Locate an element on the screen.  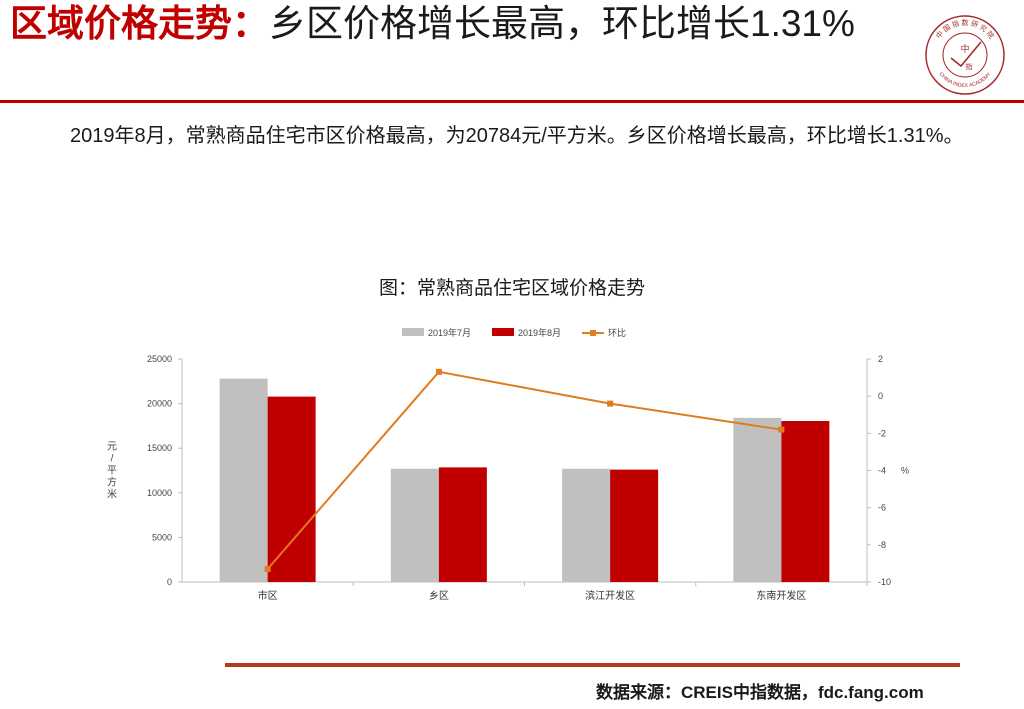
seal-logo-icon: 中 国 指 数 研 究 院 CHINA INDEX ACADEMY 中 指 is located at coordinates (965, 55).